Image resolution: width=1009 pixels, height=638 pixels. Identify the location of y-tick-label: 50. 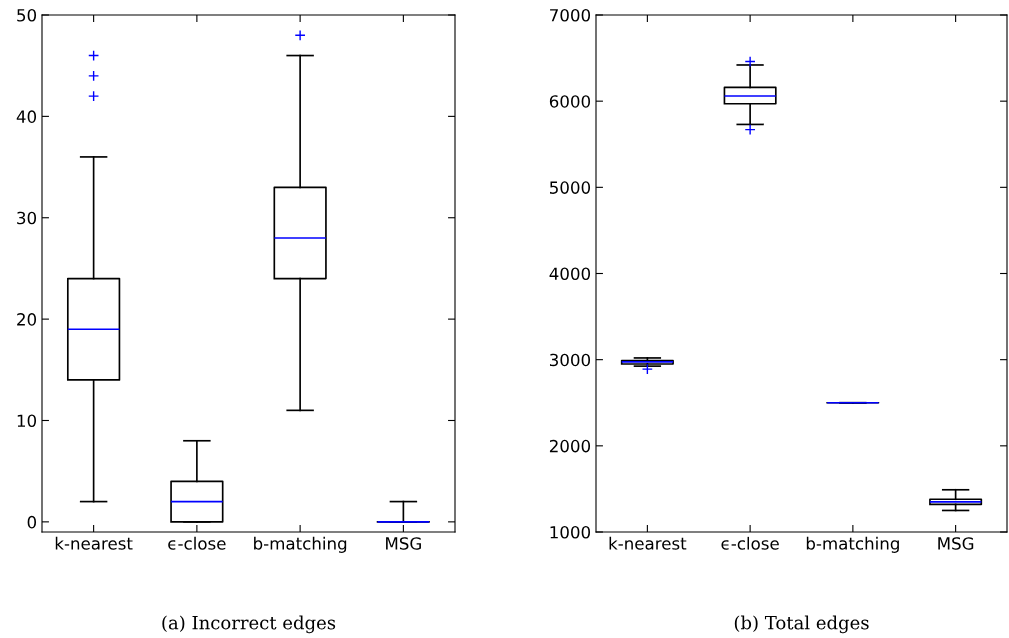
(27, 15).